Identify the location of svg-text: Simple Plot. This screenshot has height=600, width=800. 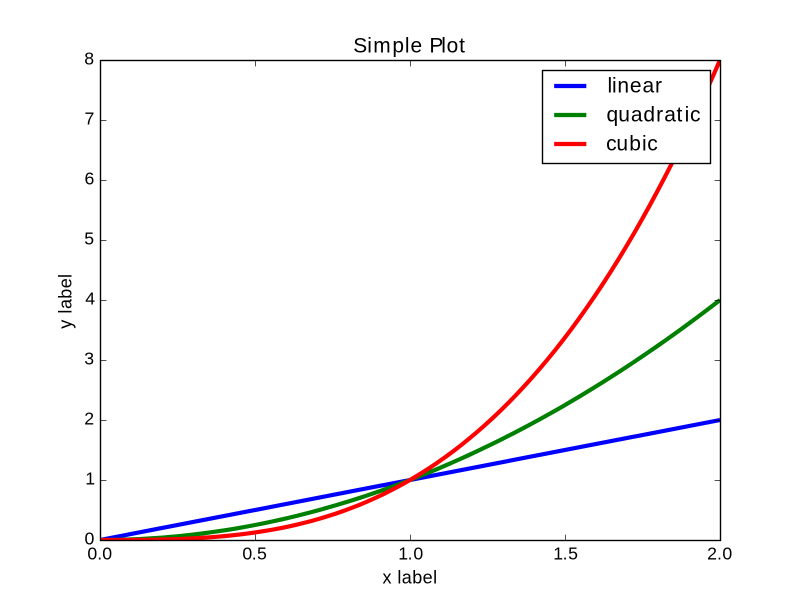
(409, 46).